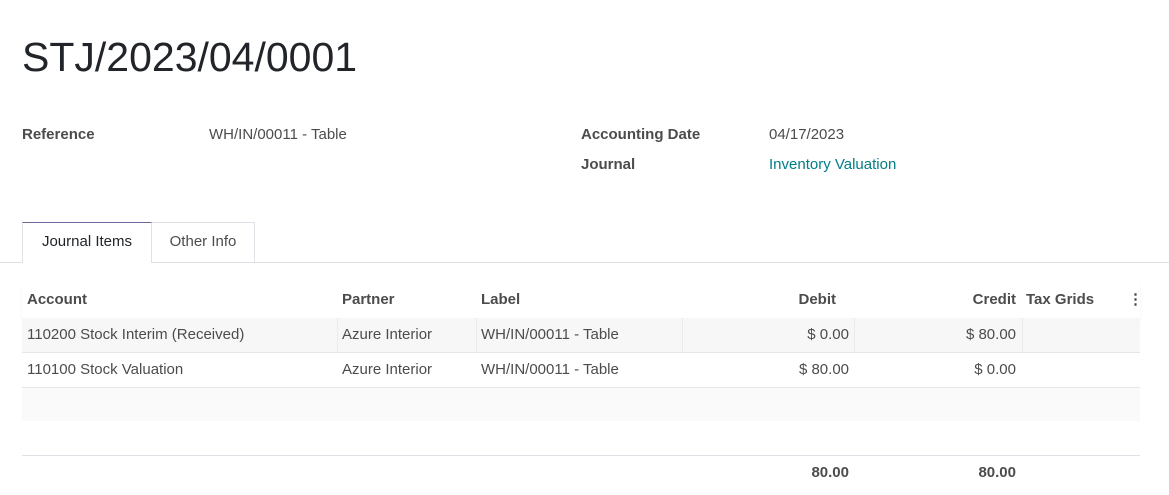 The height and width of the screenshot is (495, 1169). What do you see at coordinates (830, 472) in the screenshot?
I see `total-debit: 80.00` at bounding box center [830, 472].